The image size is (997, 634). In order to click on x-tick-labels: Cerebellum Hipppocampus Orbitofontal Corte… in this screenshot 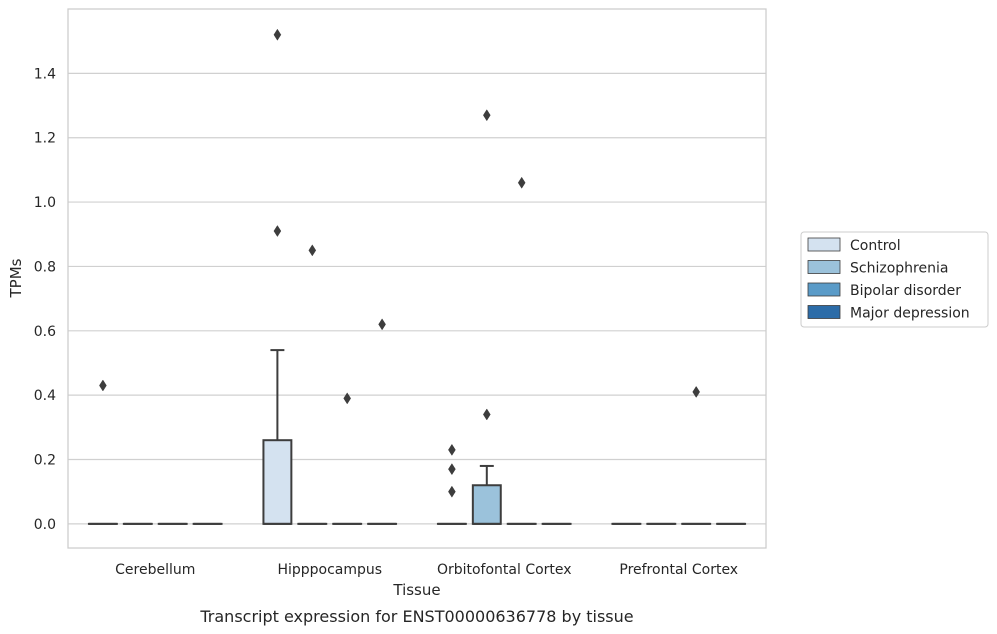, I will do `click(426, 570)`.